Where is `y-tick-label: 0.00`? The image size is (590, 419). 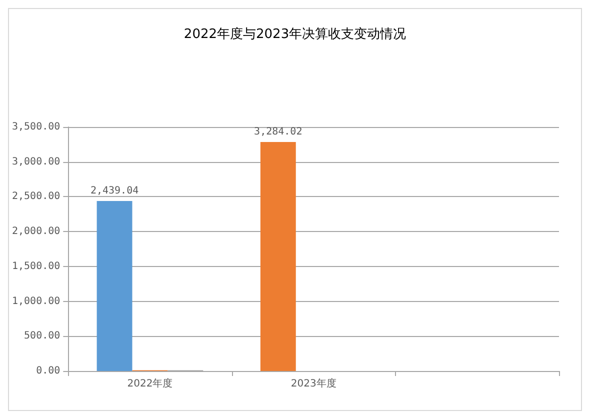 y-tick-label: 0.00 is located at coordinates (48, 371).